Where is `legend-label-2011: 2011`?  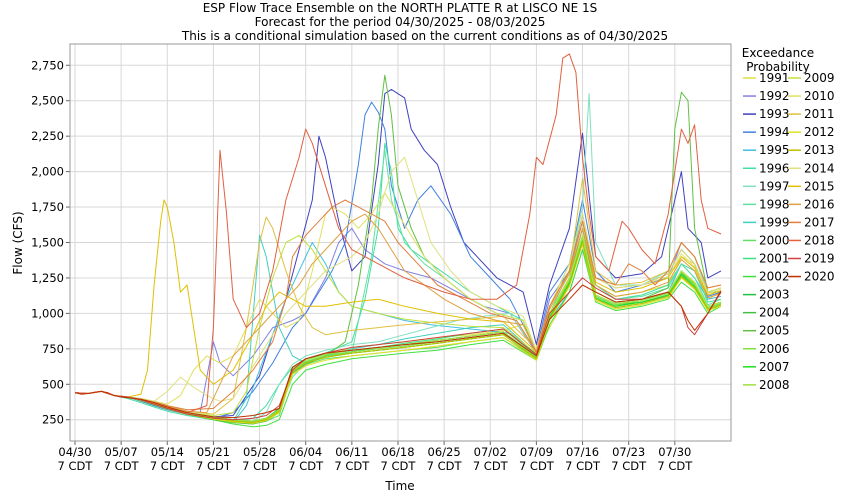 legend-label-2011: 2011 is located at coordinates (819, 114).